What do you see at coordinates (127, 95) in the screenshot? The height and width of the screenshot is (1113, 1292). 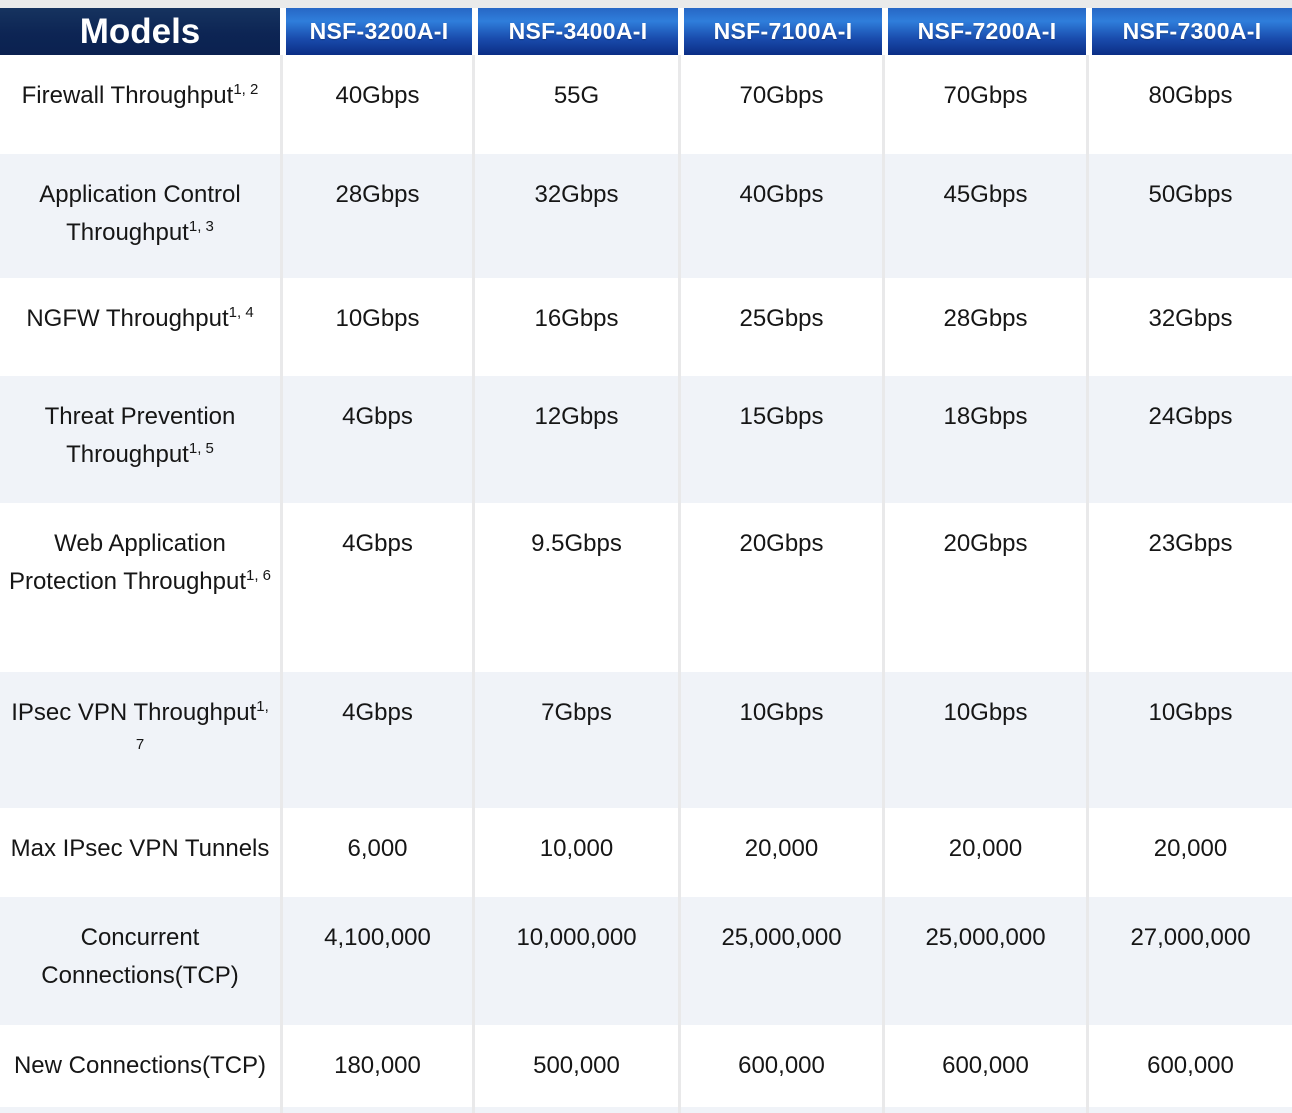 I see `row-label: Firewall Throughput` at bounding box center [127, 95].